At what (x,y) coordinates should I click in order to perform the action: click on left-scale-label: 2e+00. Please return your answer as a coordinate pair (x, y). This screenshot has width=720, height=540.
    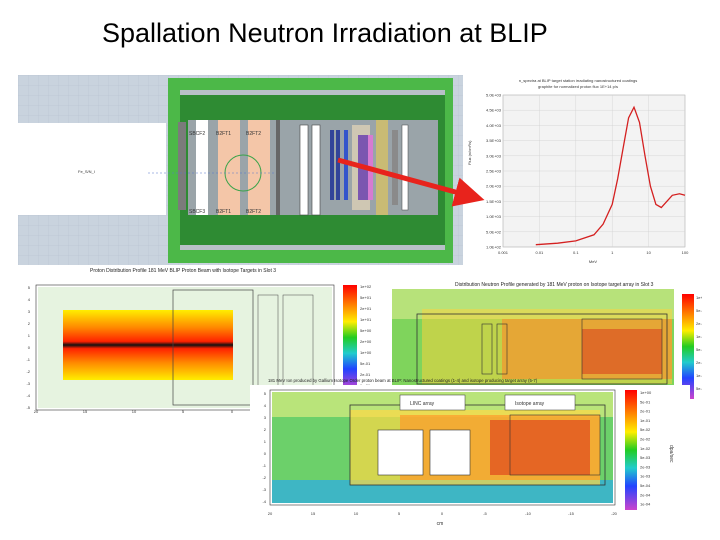
    Looking at the image, I should click on (366, 341).